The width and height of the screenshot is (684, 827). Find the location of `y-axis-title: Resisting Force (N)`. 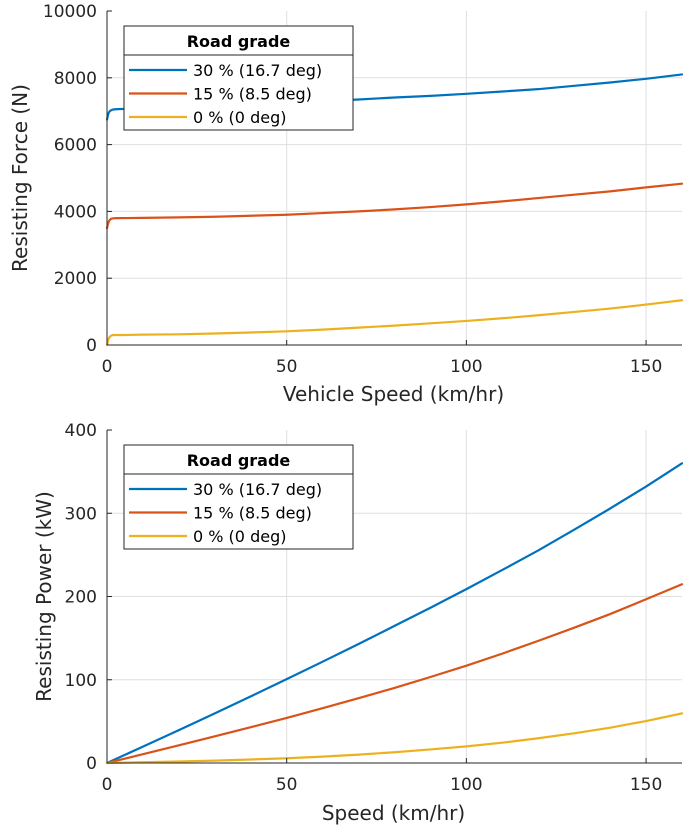

y-axis-title: Resisting Force (N) is located at coordinates (20, 178).